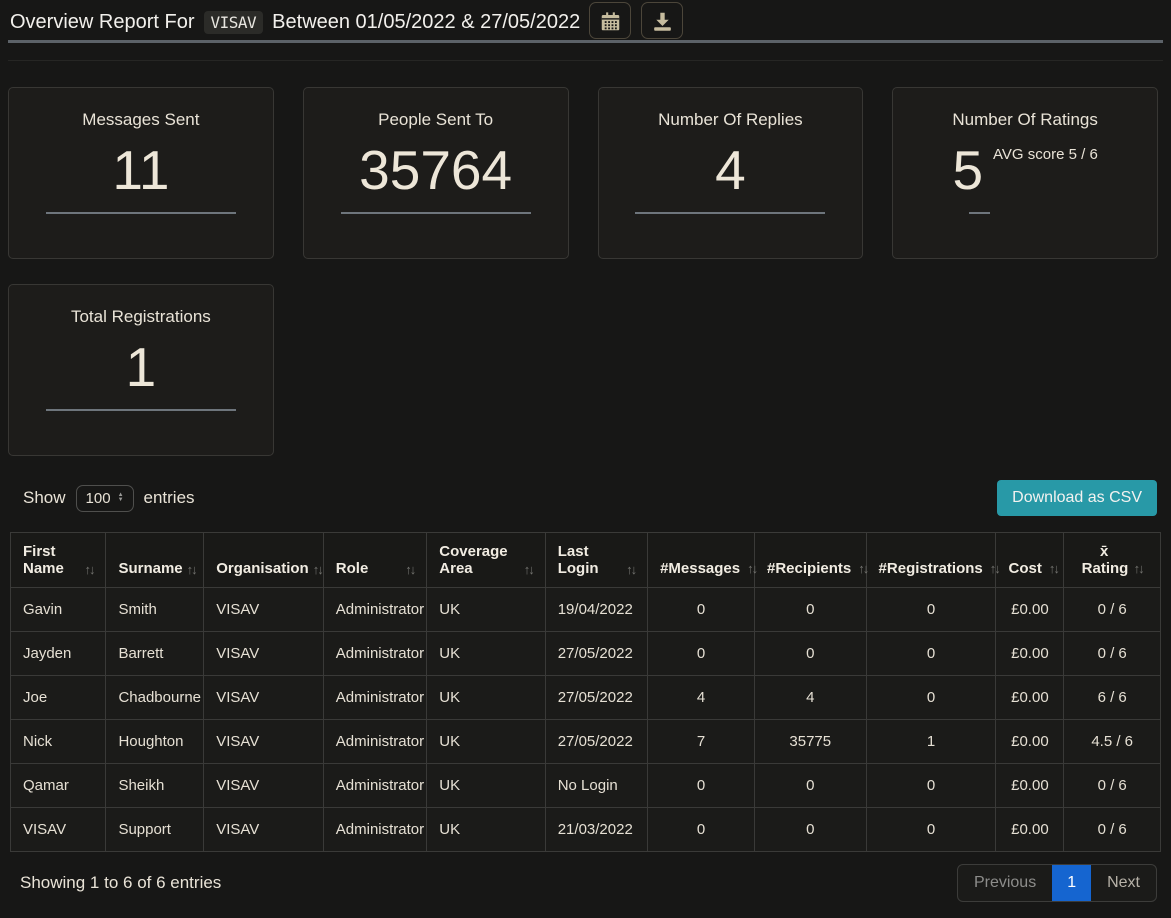  What do you see at coordinates (1025, 173) in the screenshot?
I see `stat-card-number-of-ratings: Number Of Ratings 5 AVG score 5 / 6` at bounding box center [1025, 173].